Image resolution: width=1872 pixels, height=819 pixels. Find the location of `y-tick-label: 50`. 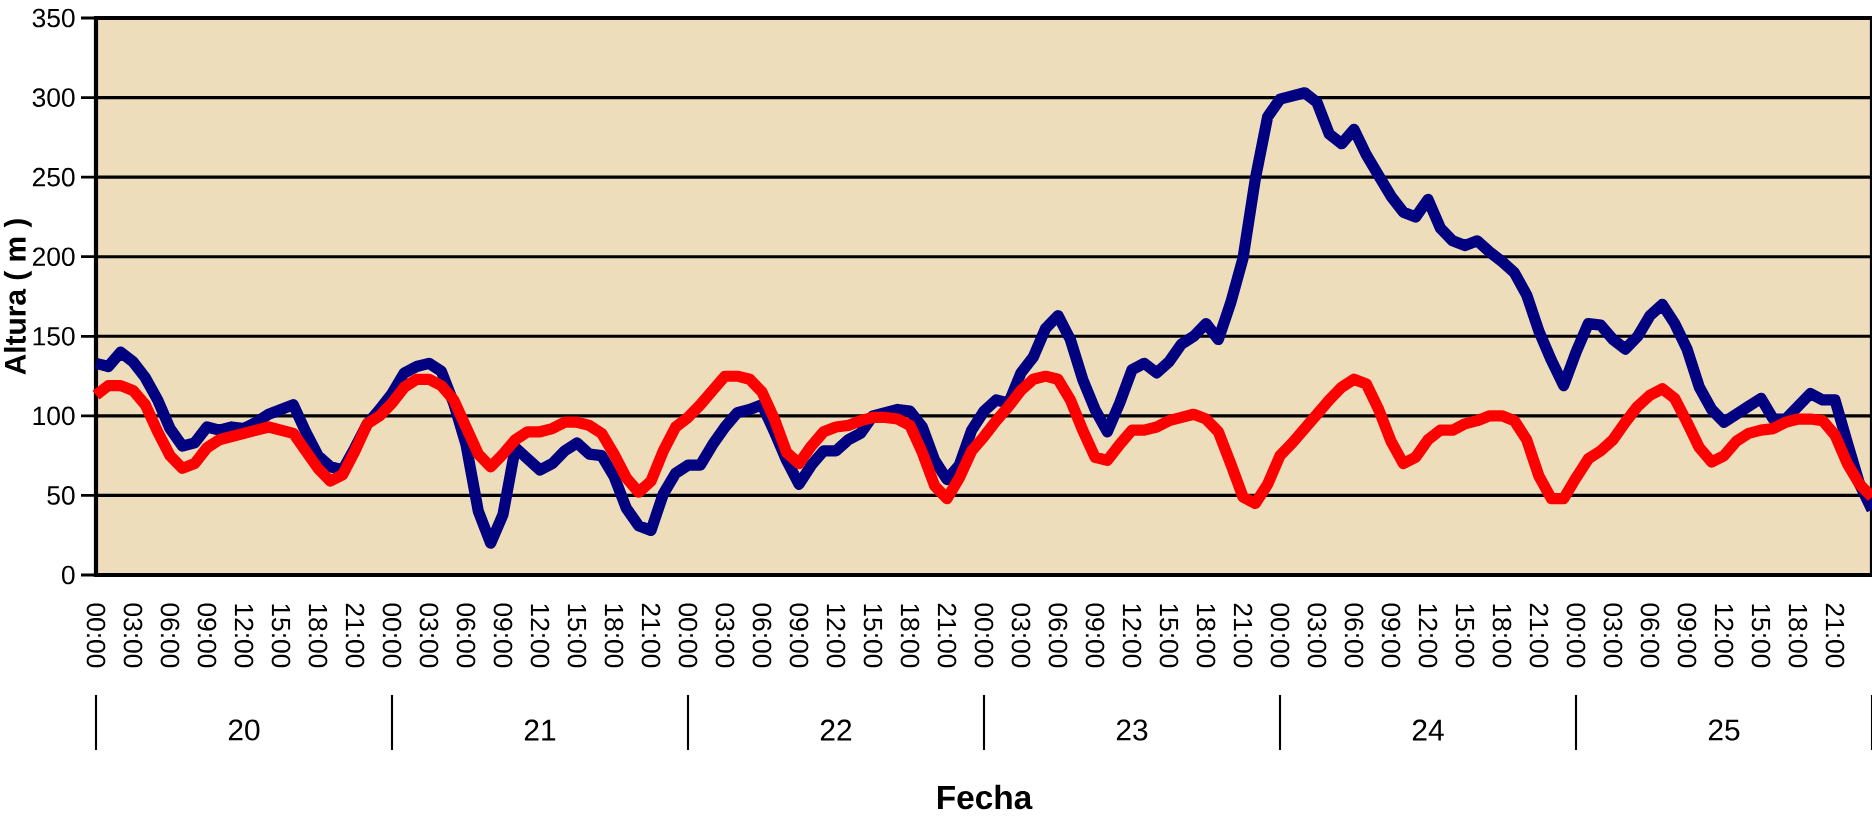

y-tick-label: 50 is located at coordinates (61, 495).